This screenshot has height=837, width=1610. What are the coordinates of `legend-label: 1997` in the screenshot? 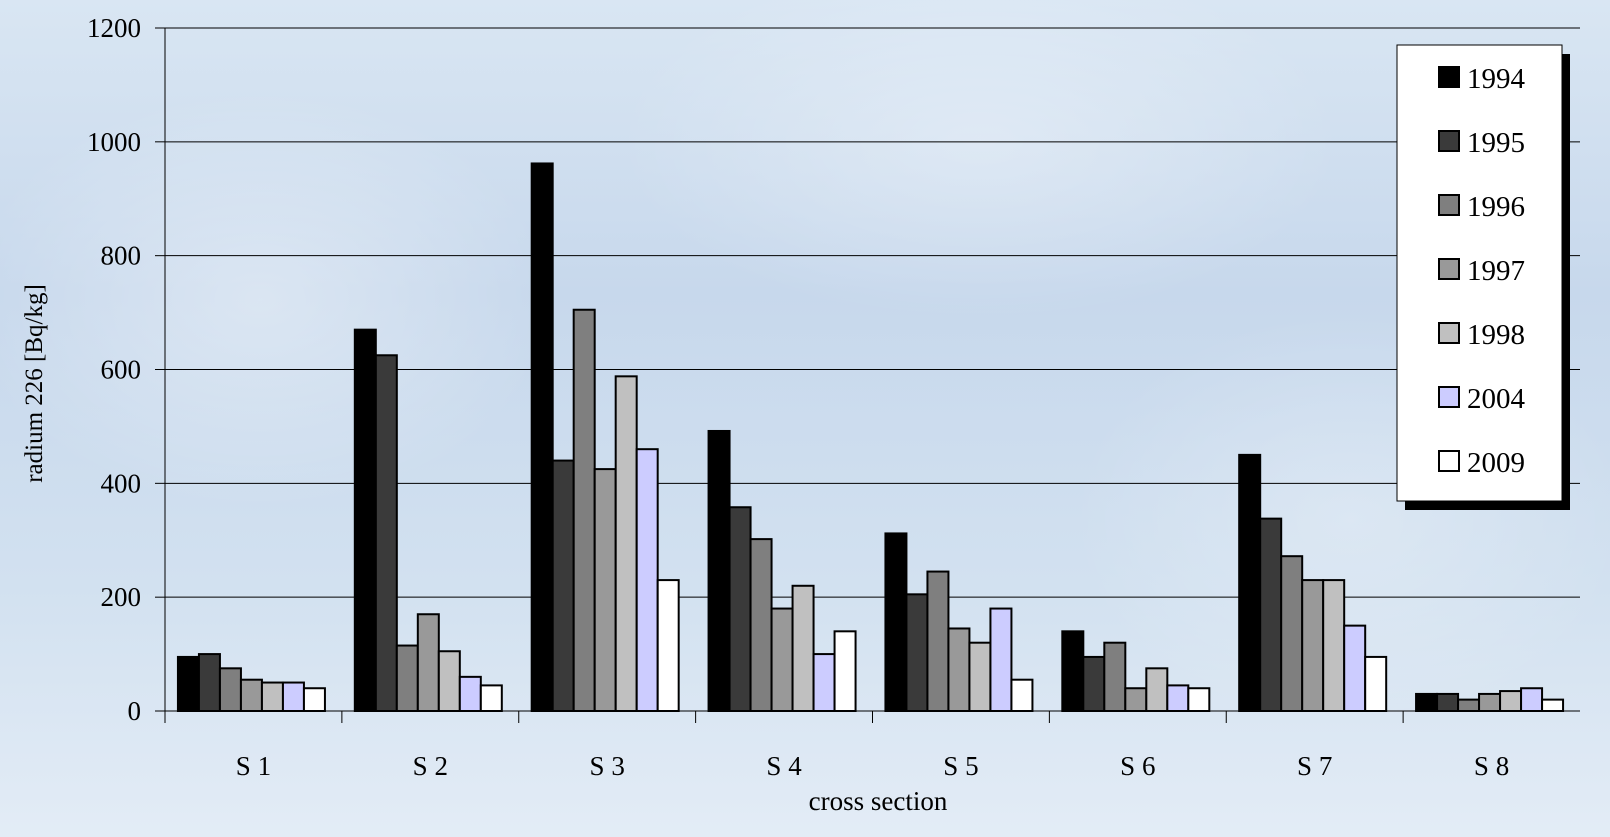 It's located at (1496, 271).